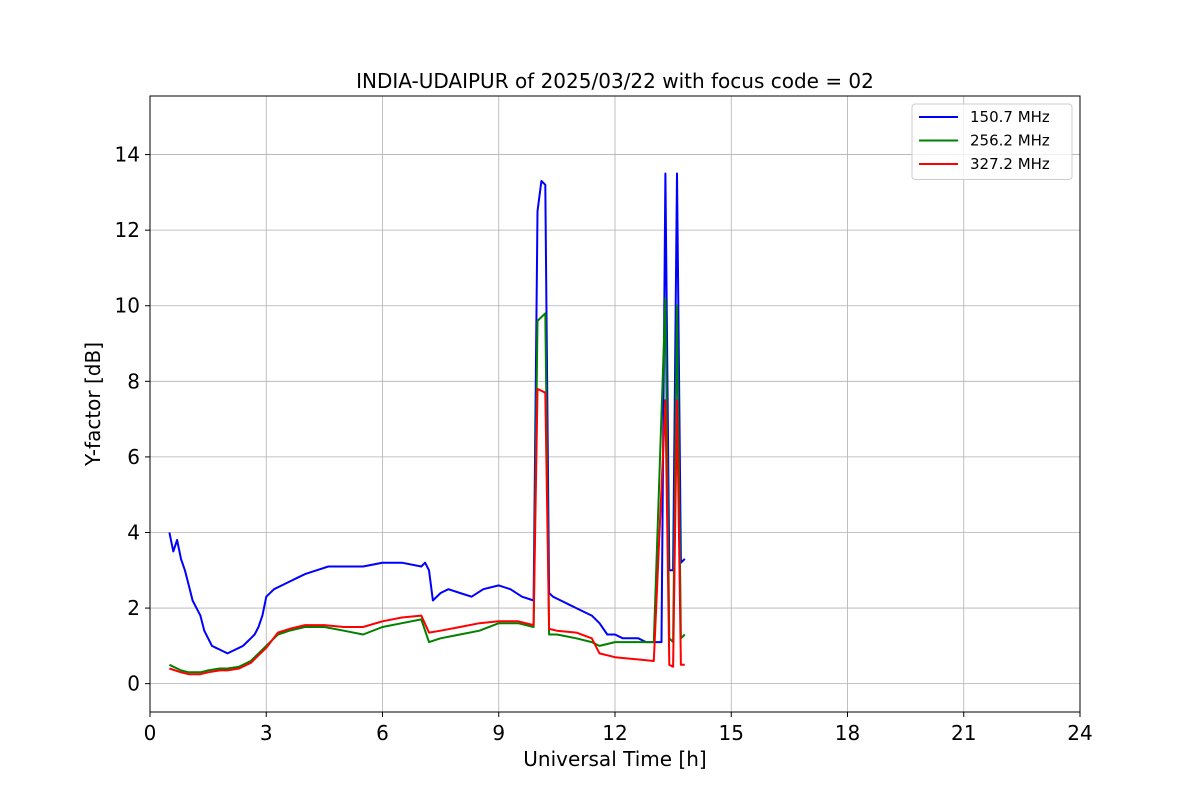 The width and height of the screenshot is (1200, 800). I want to click on x-tick-label: 18, so click(847, 733).